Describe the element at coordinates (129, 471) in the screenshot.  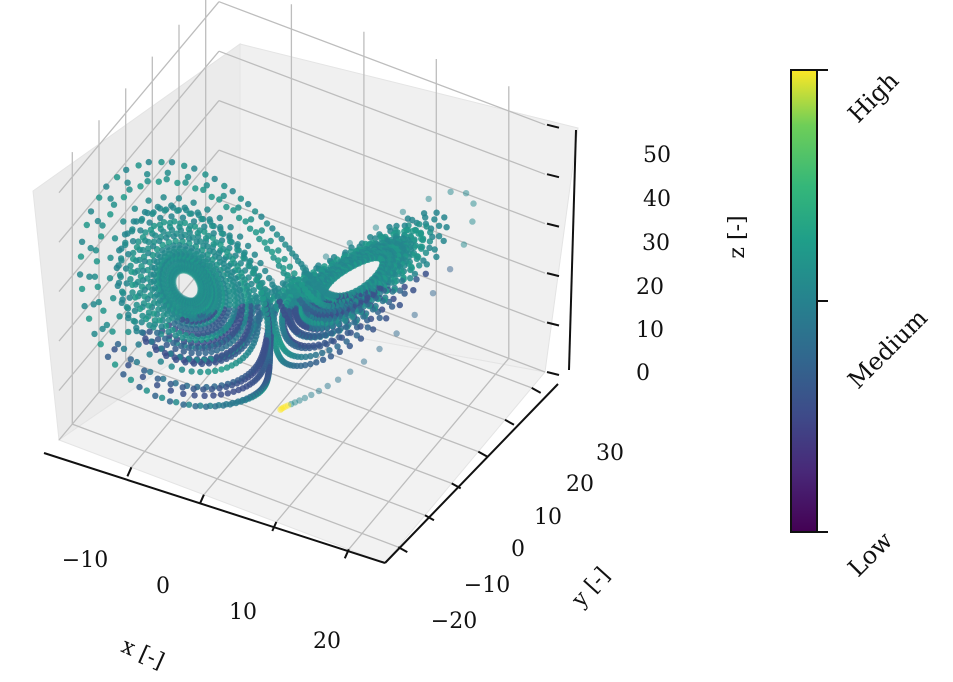
I see `x-tick` at that location.